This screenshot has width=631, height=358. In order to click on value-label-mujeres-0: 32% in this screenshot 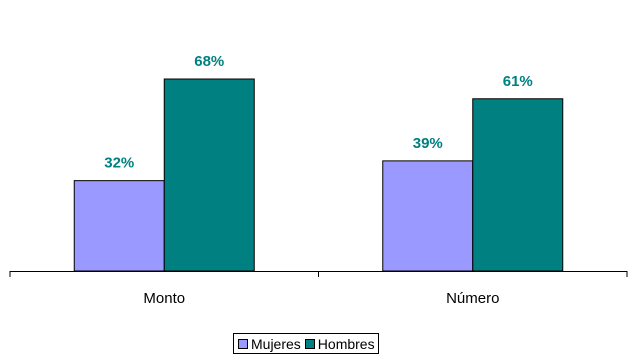, I will do `click(119, 163)`.